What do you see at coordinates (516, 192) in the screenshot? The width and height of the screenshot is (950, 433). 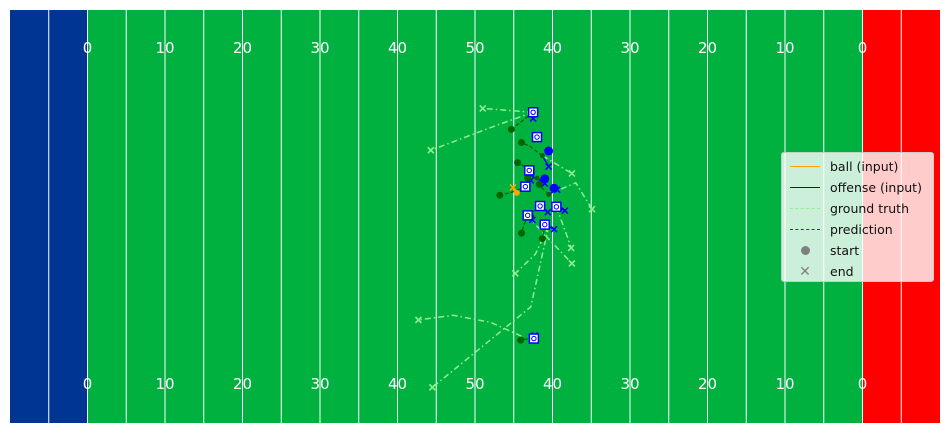 I see `ball-start-dot` at bounding box center [516, 192].